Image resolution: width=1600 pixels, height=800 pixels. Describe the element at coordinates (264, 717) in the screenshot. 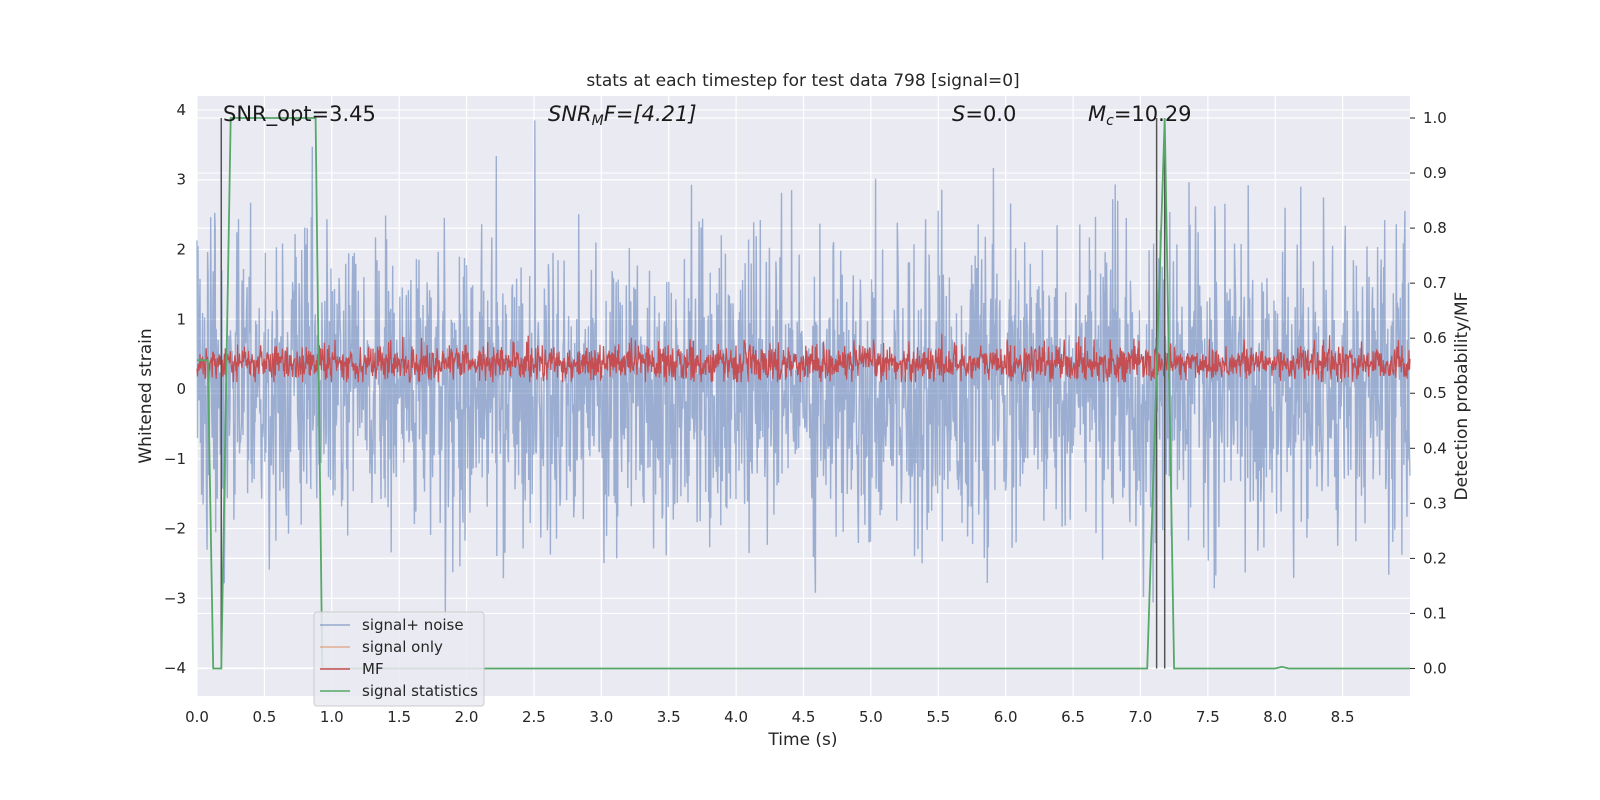

I see `x-tick-label-1: 0.5` at that location.